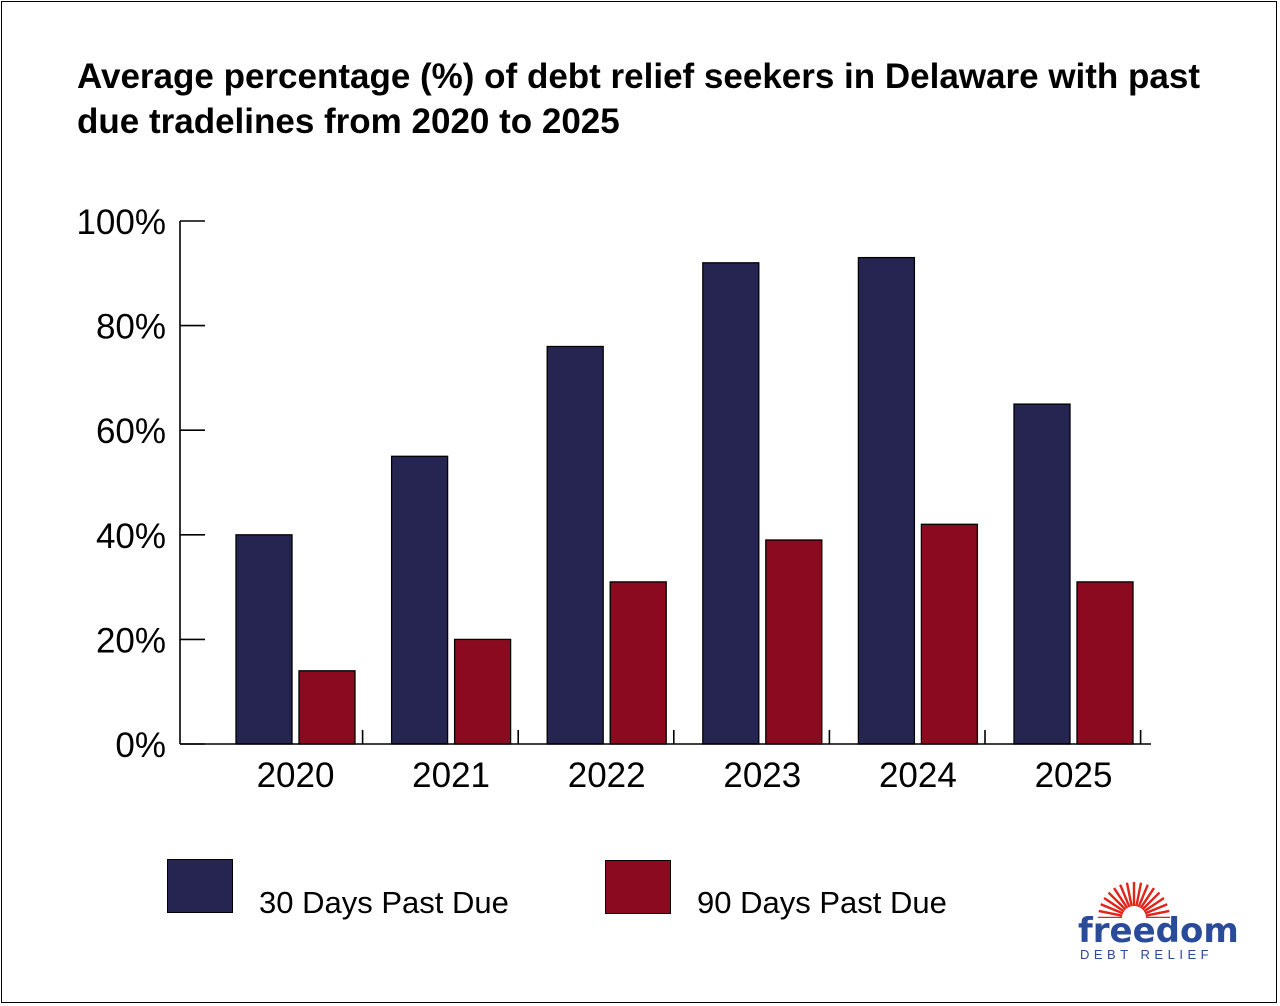 The image size is (1280, 1006). Describe the element at coordinates (638, 663) in the screenshot. I see `bar-90-days-2022` at that location.